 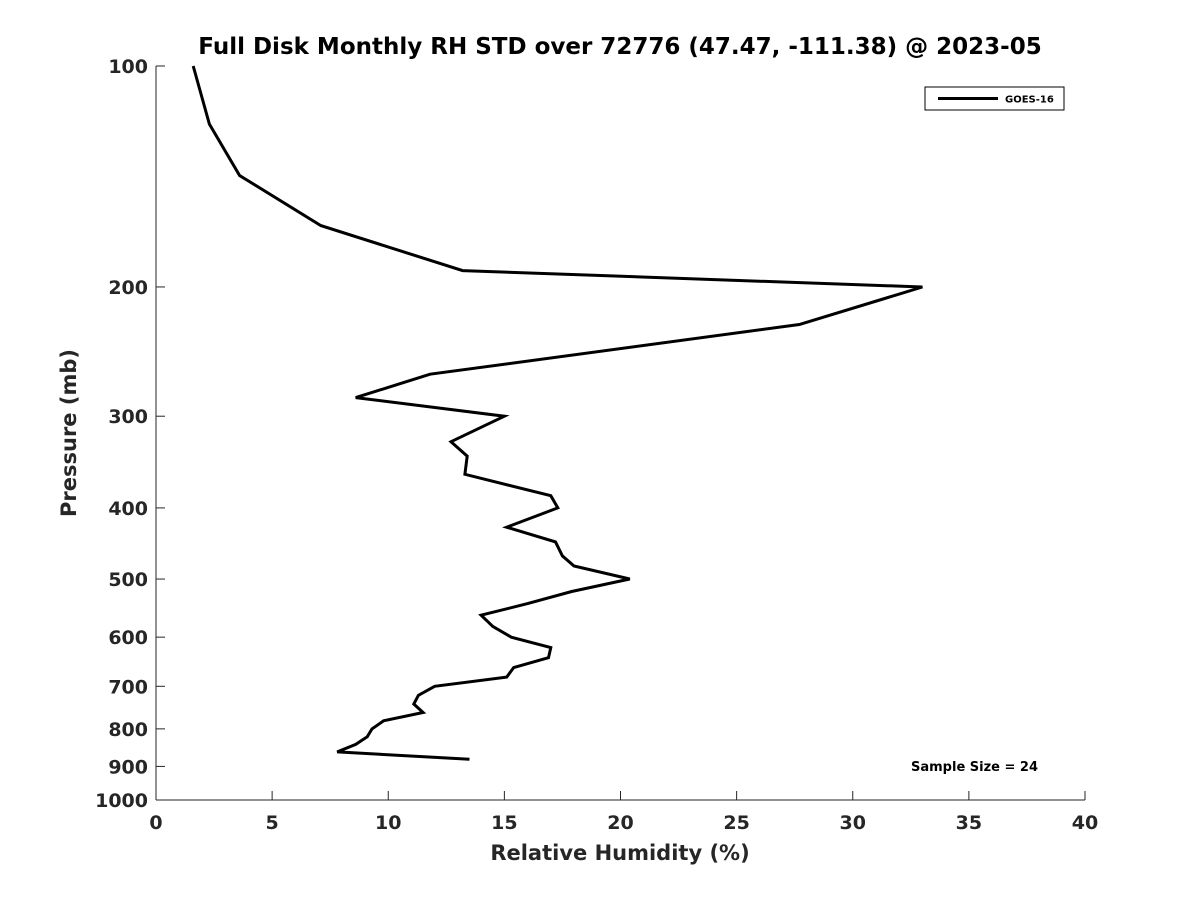 What do you see at coordinates (853, 823) in the screenshot?
I see `x-tick-label: 30` at bounding box center [853, 823].